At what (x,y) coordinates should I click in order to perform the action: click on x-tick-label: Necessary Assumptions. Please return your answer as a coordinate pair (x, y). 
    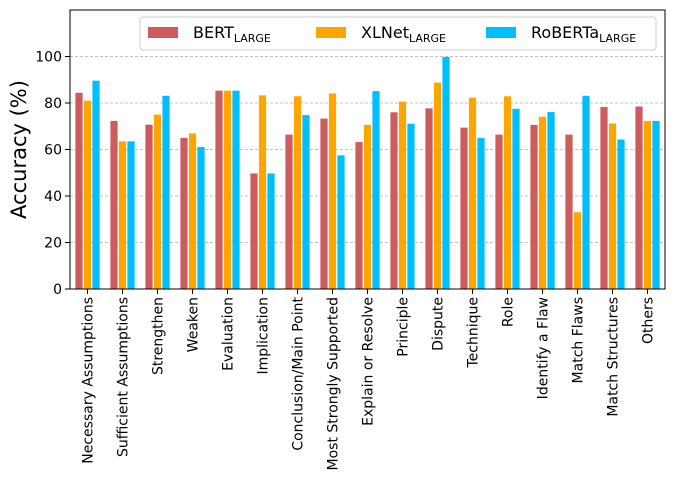
    Looking at the image, I should click on (89, 380).